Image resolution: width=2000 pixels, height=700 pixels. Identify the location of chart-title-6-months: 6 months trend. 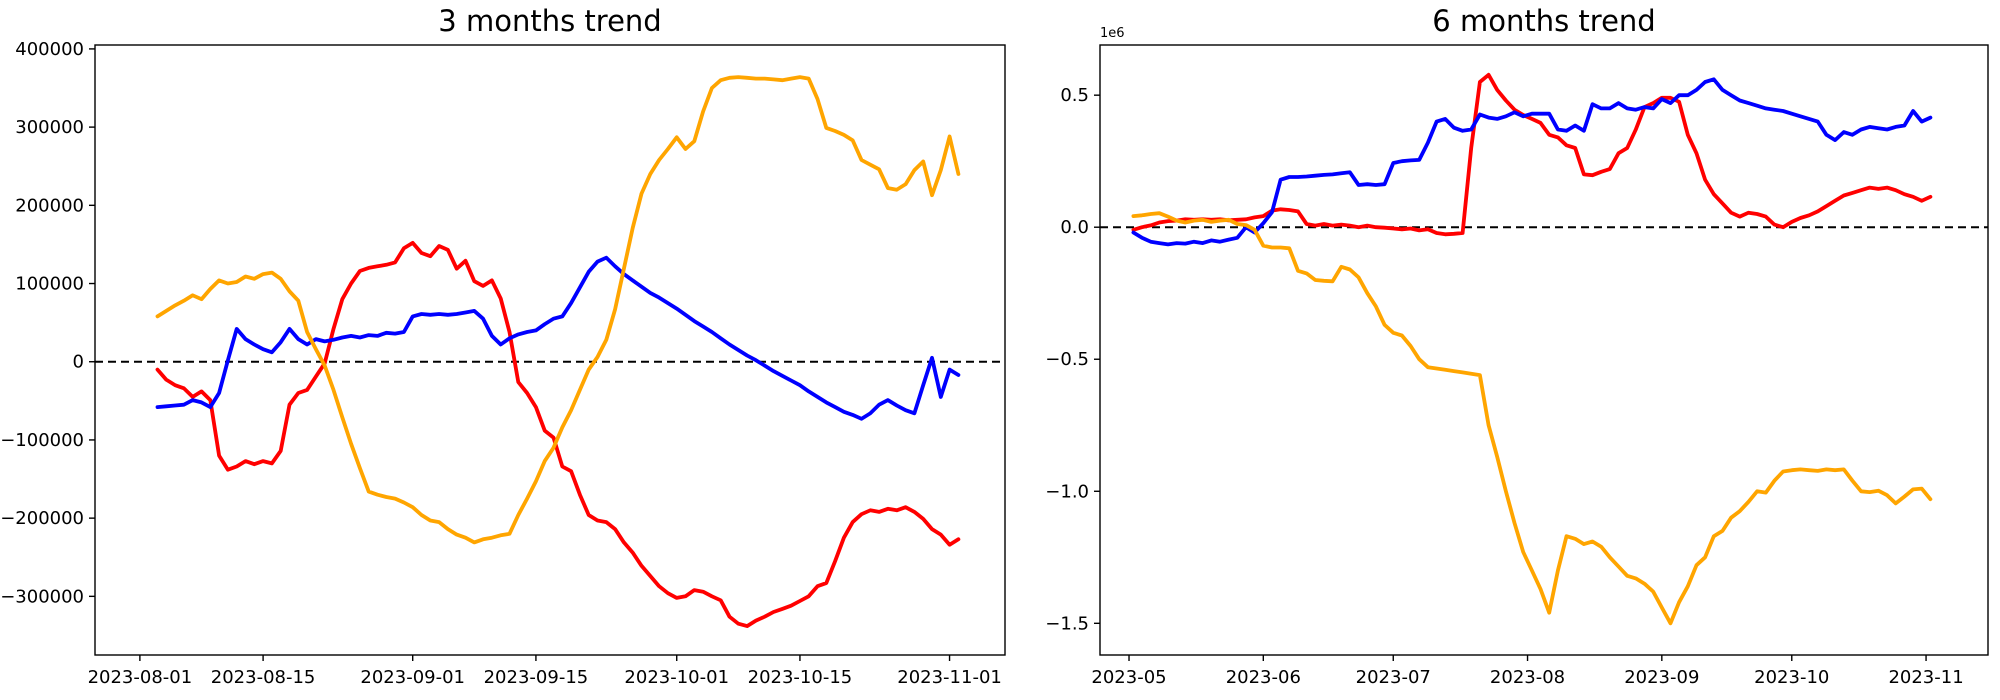
(1544, 21).